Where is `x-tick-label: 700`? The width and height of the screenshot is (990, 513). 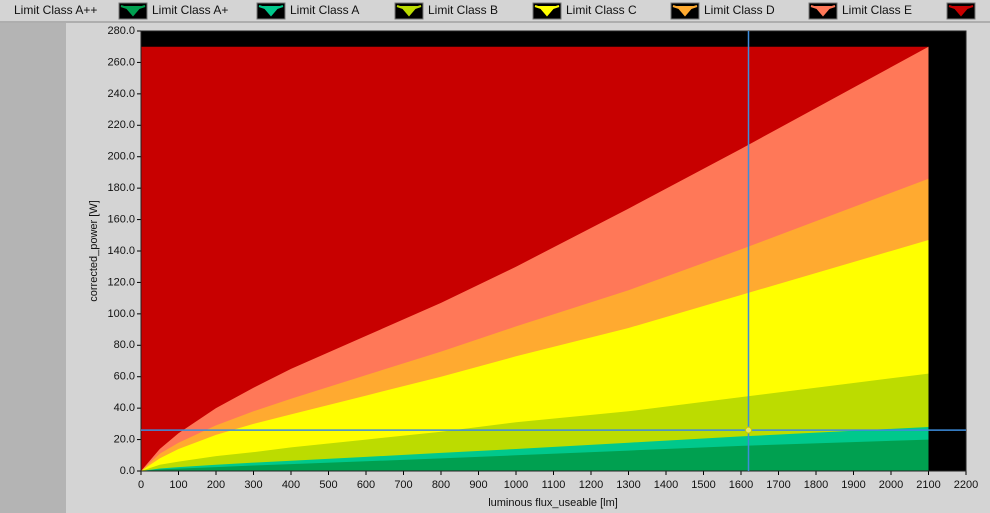
x-tick-label: 700 is located at coordinates (403, 485).